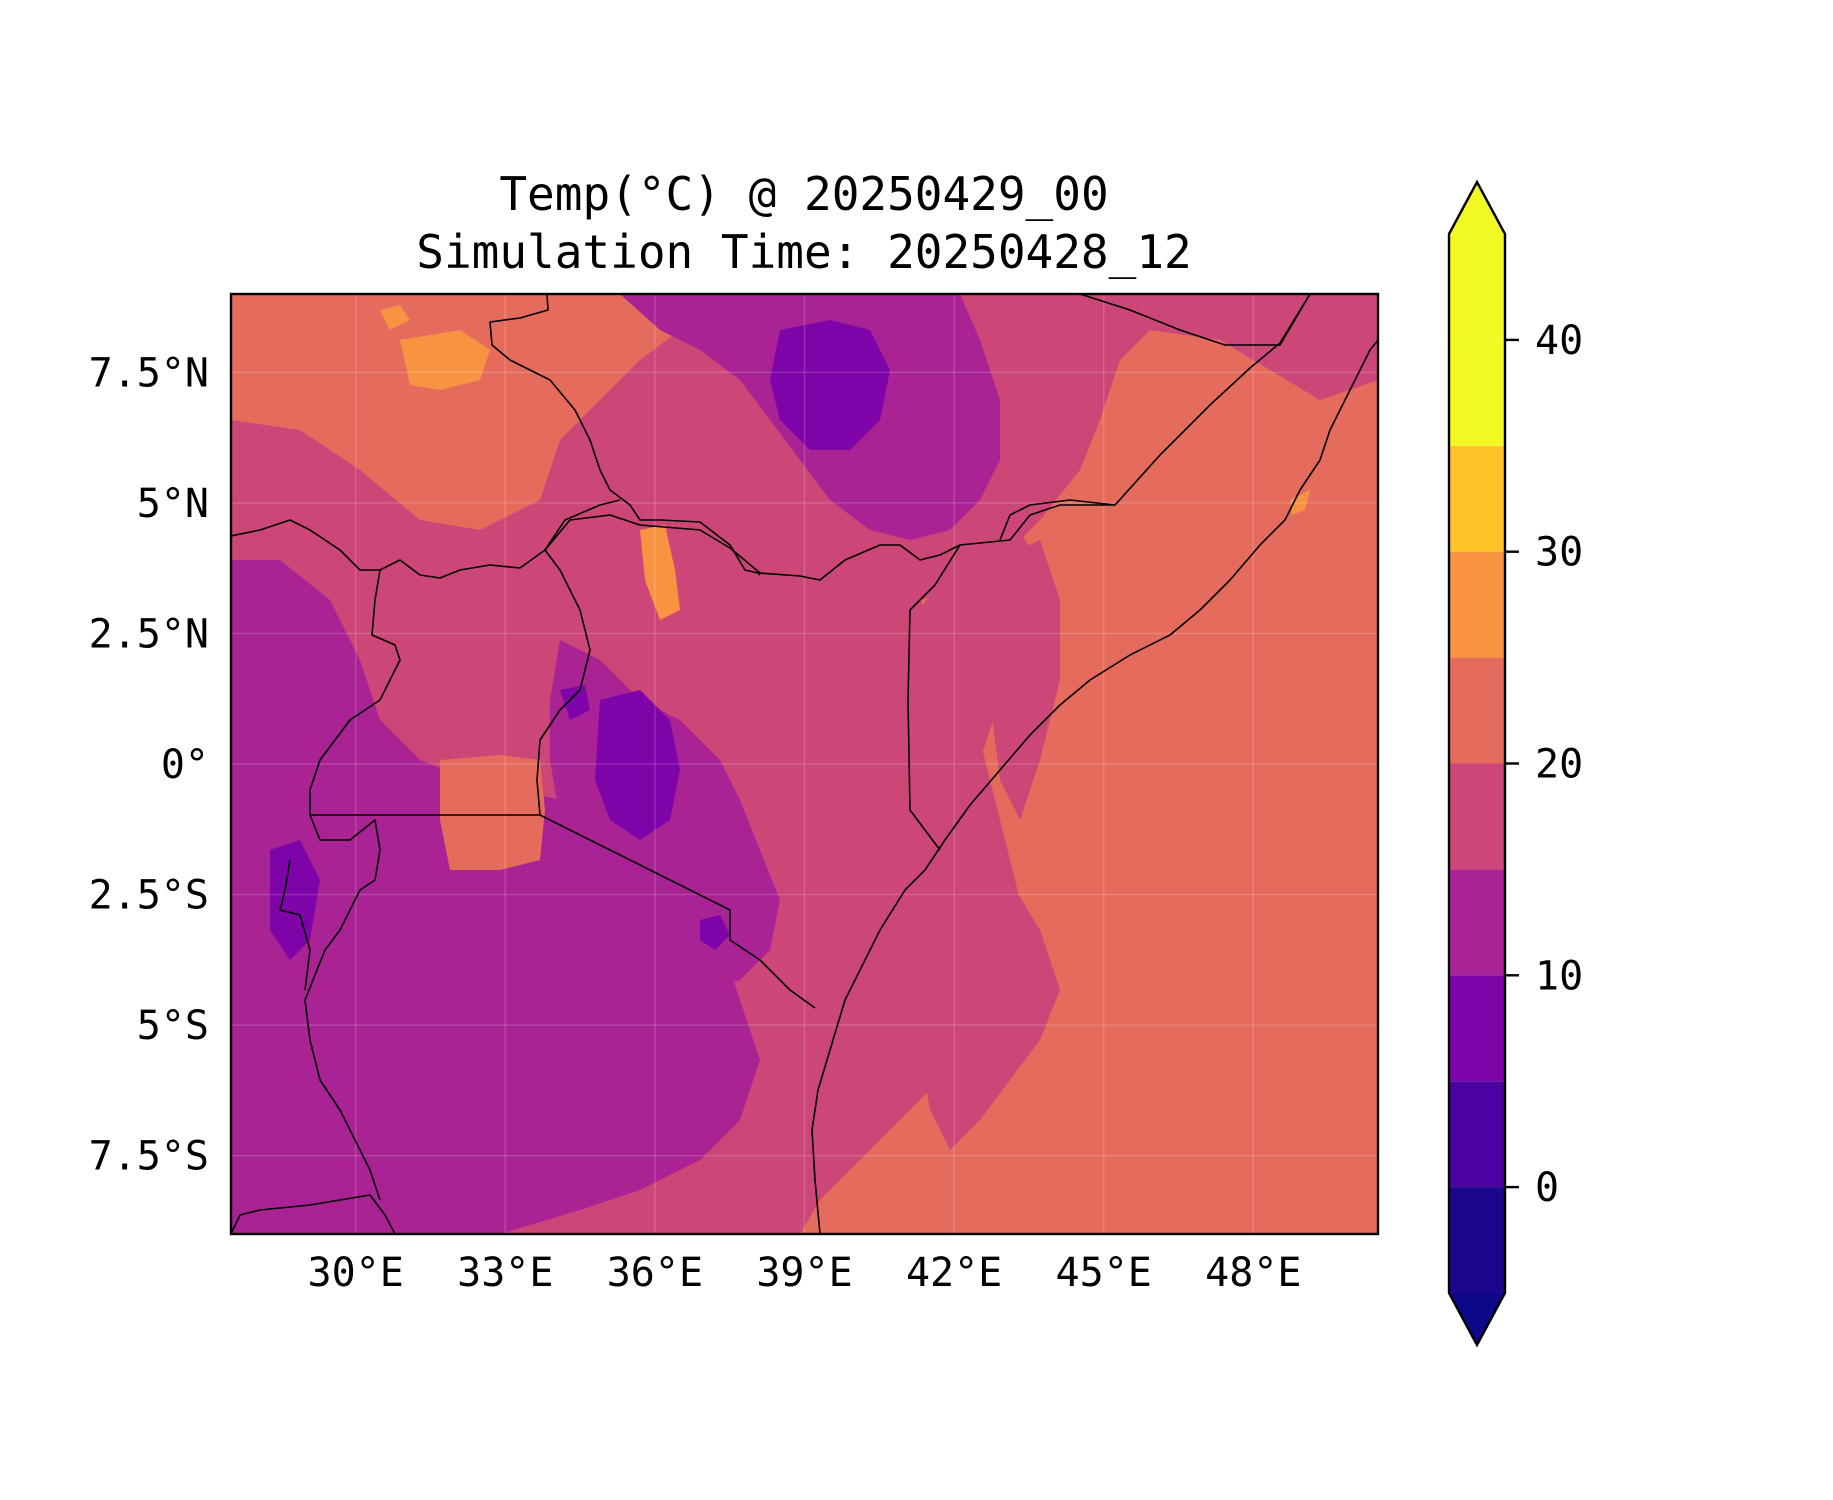  I want to click on field-band-10-15-ethiopia, so click(830, 385).